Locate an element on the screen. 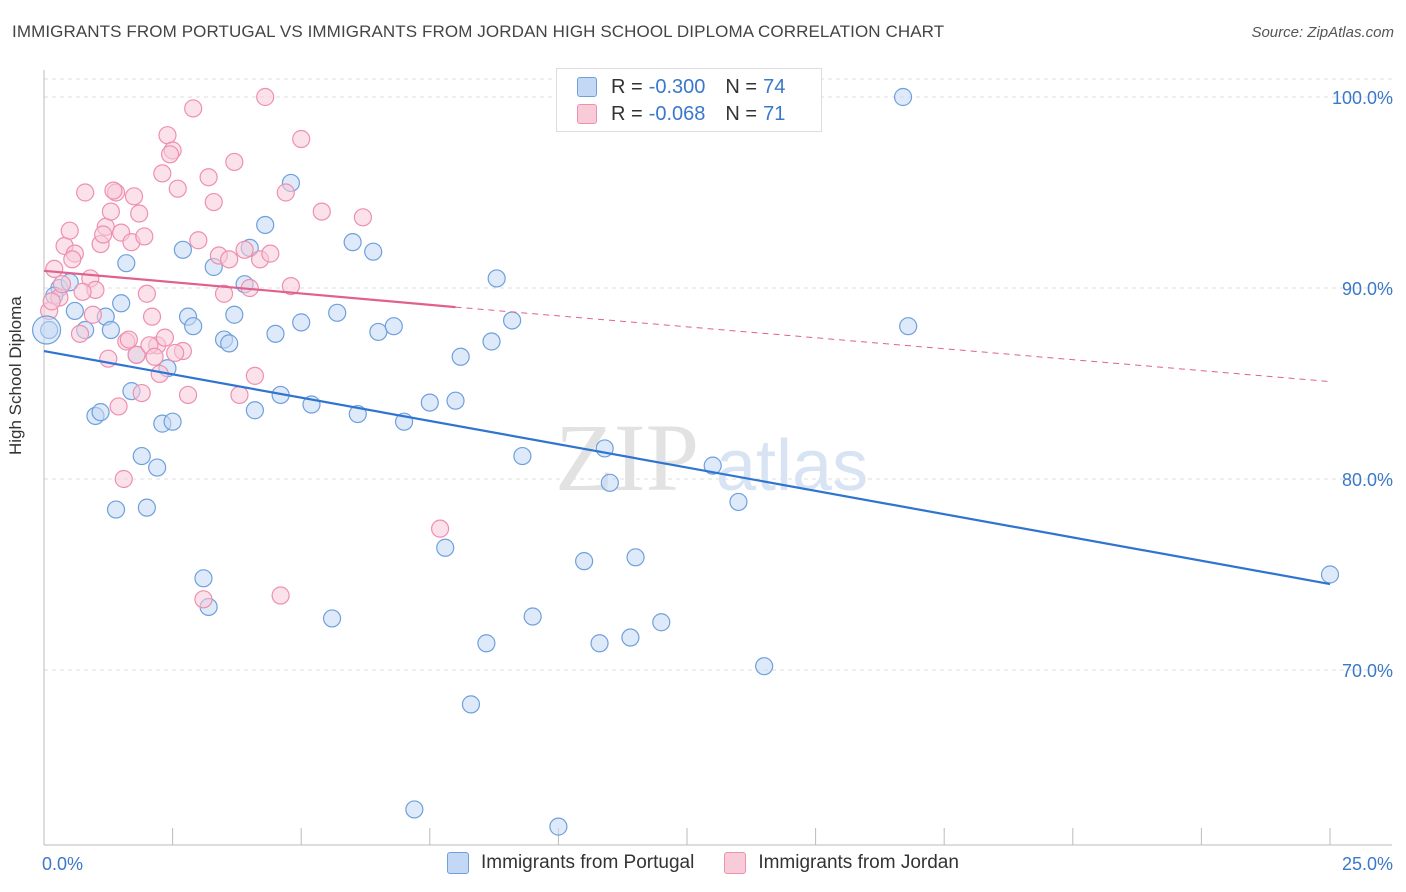  r-label: R = is located at coordinates (627, 86).